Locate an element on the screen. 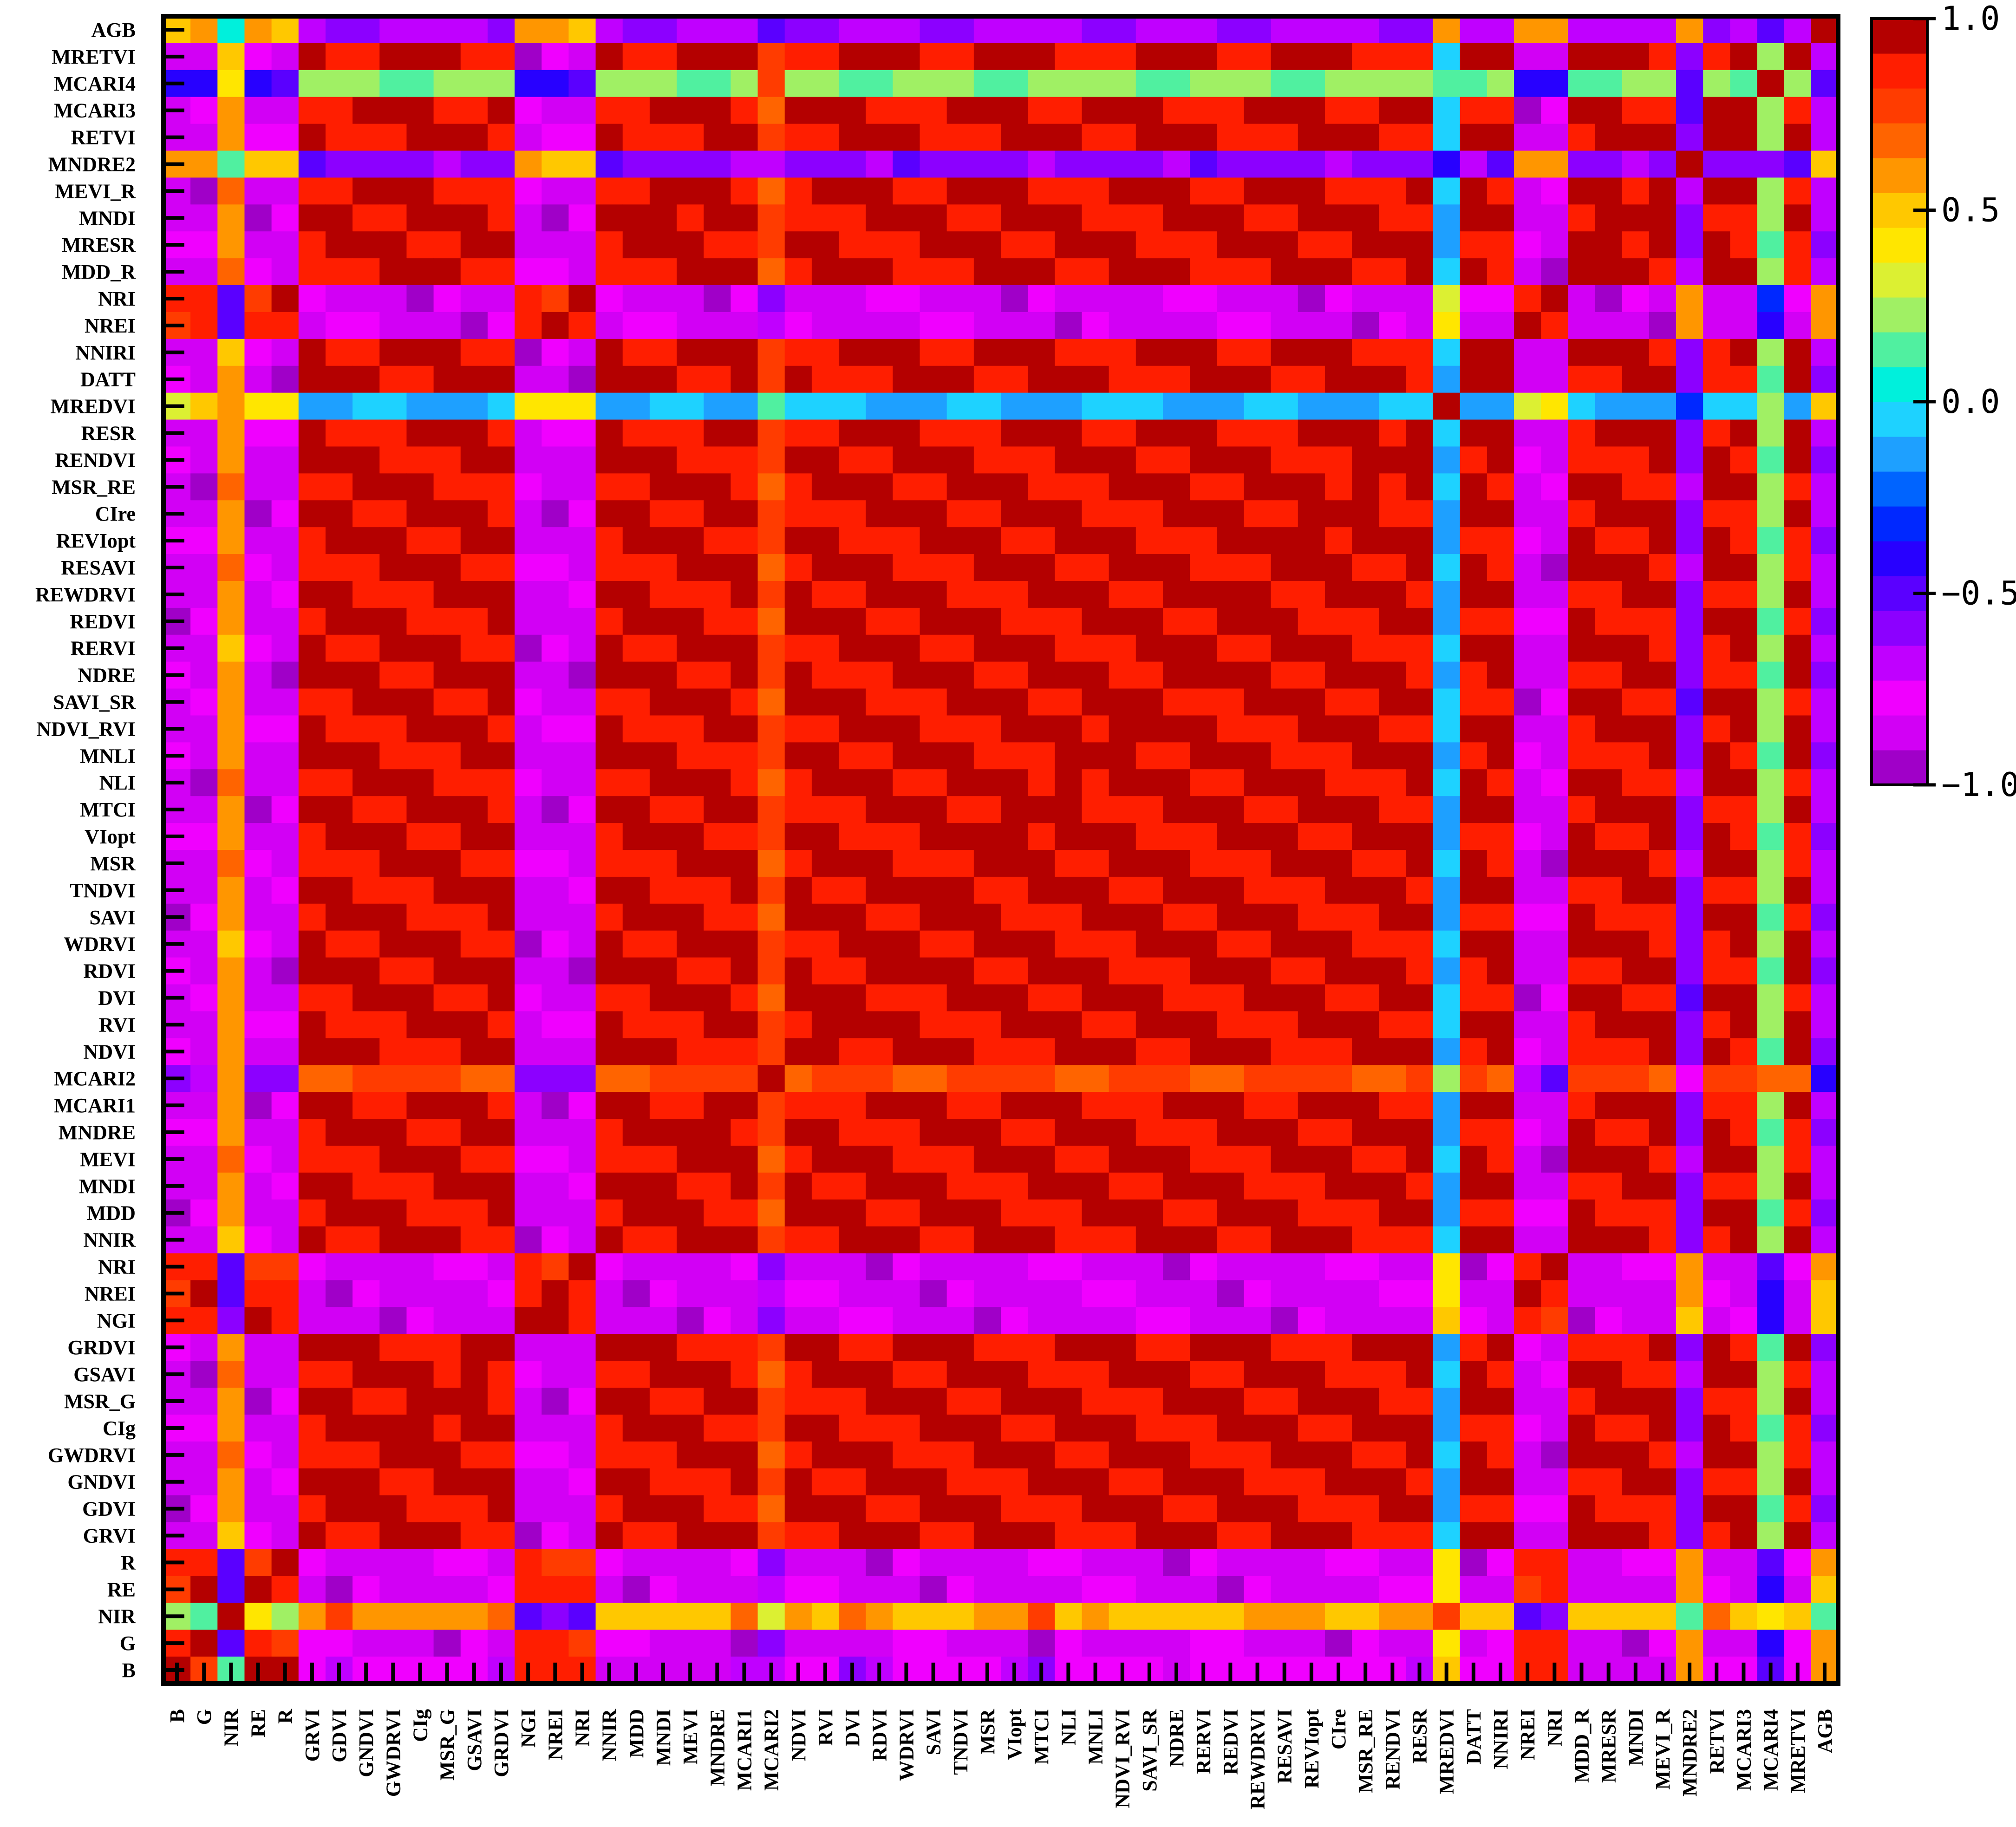 This screenshot has height=1827, width=2016. column-label: RENDVI is located at coordinates (1392, 1749).